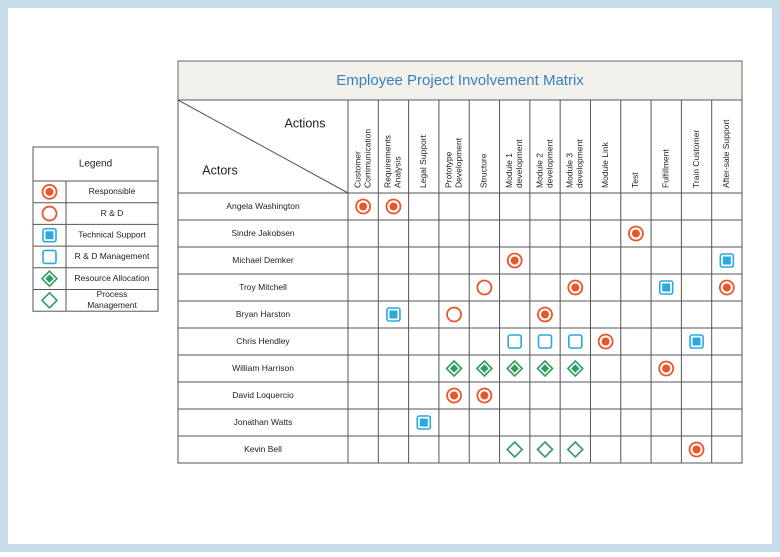 This screenshot has width=780, height=557. Describe the element at coordinates (388, 161) in the screenshot. I see `column-header: Requirements` at that location.